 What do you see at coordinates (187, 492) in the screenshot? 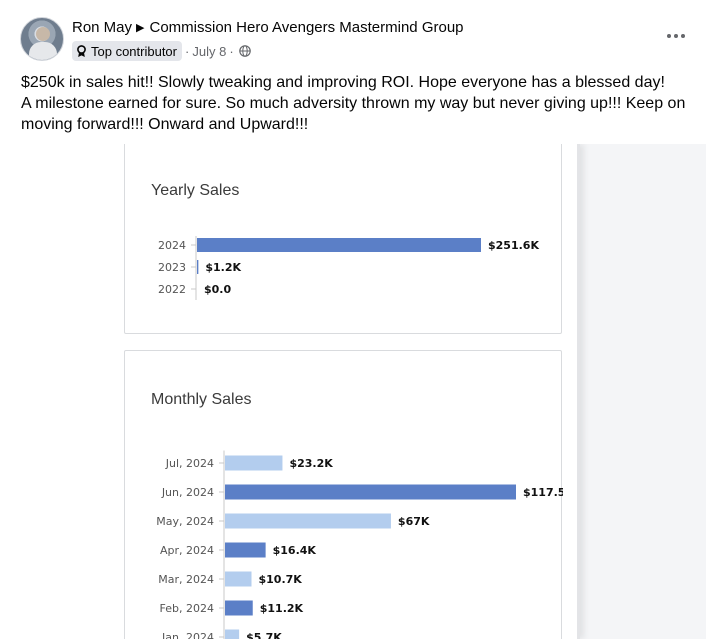
I see `tick-label: Jun, 2024` at bounding box center [187, 492].